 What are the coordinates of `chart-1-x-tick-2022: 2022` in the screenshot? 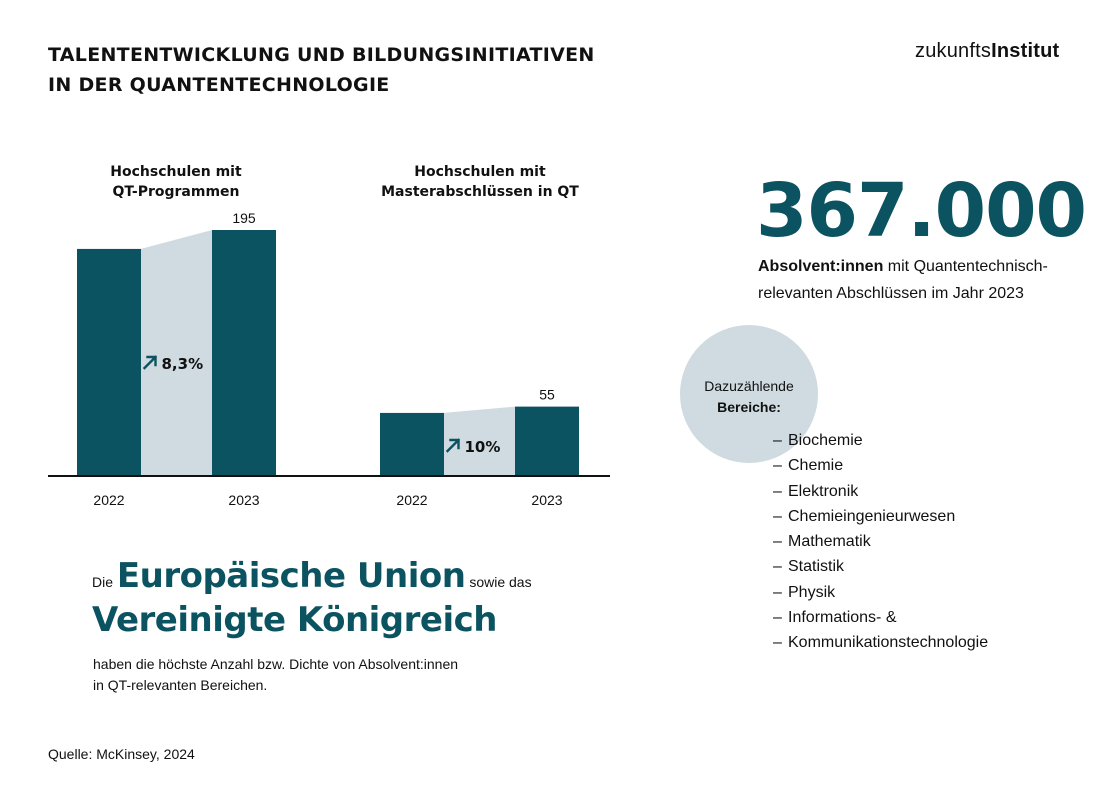 It's located at (108, 500).